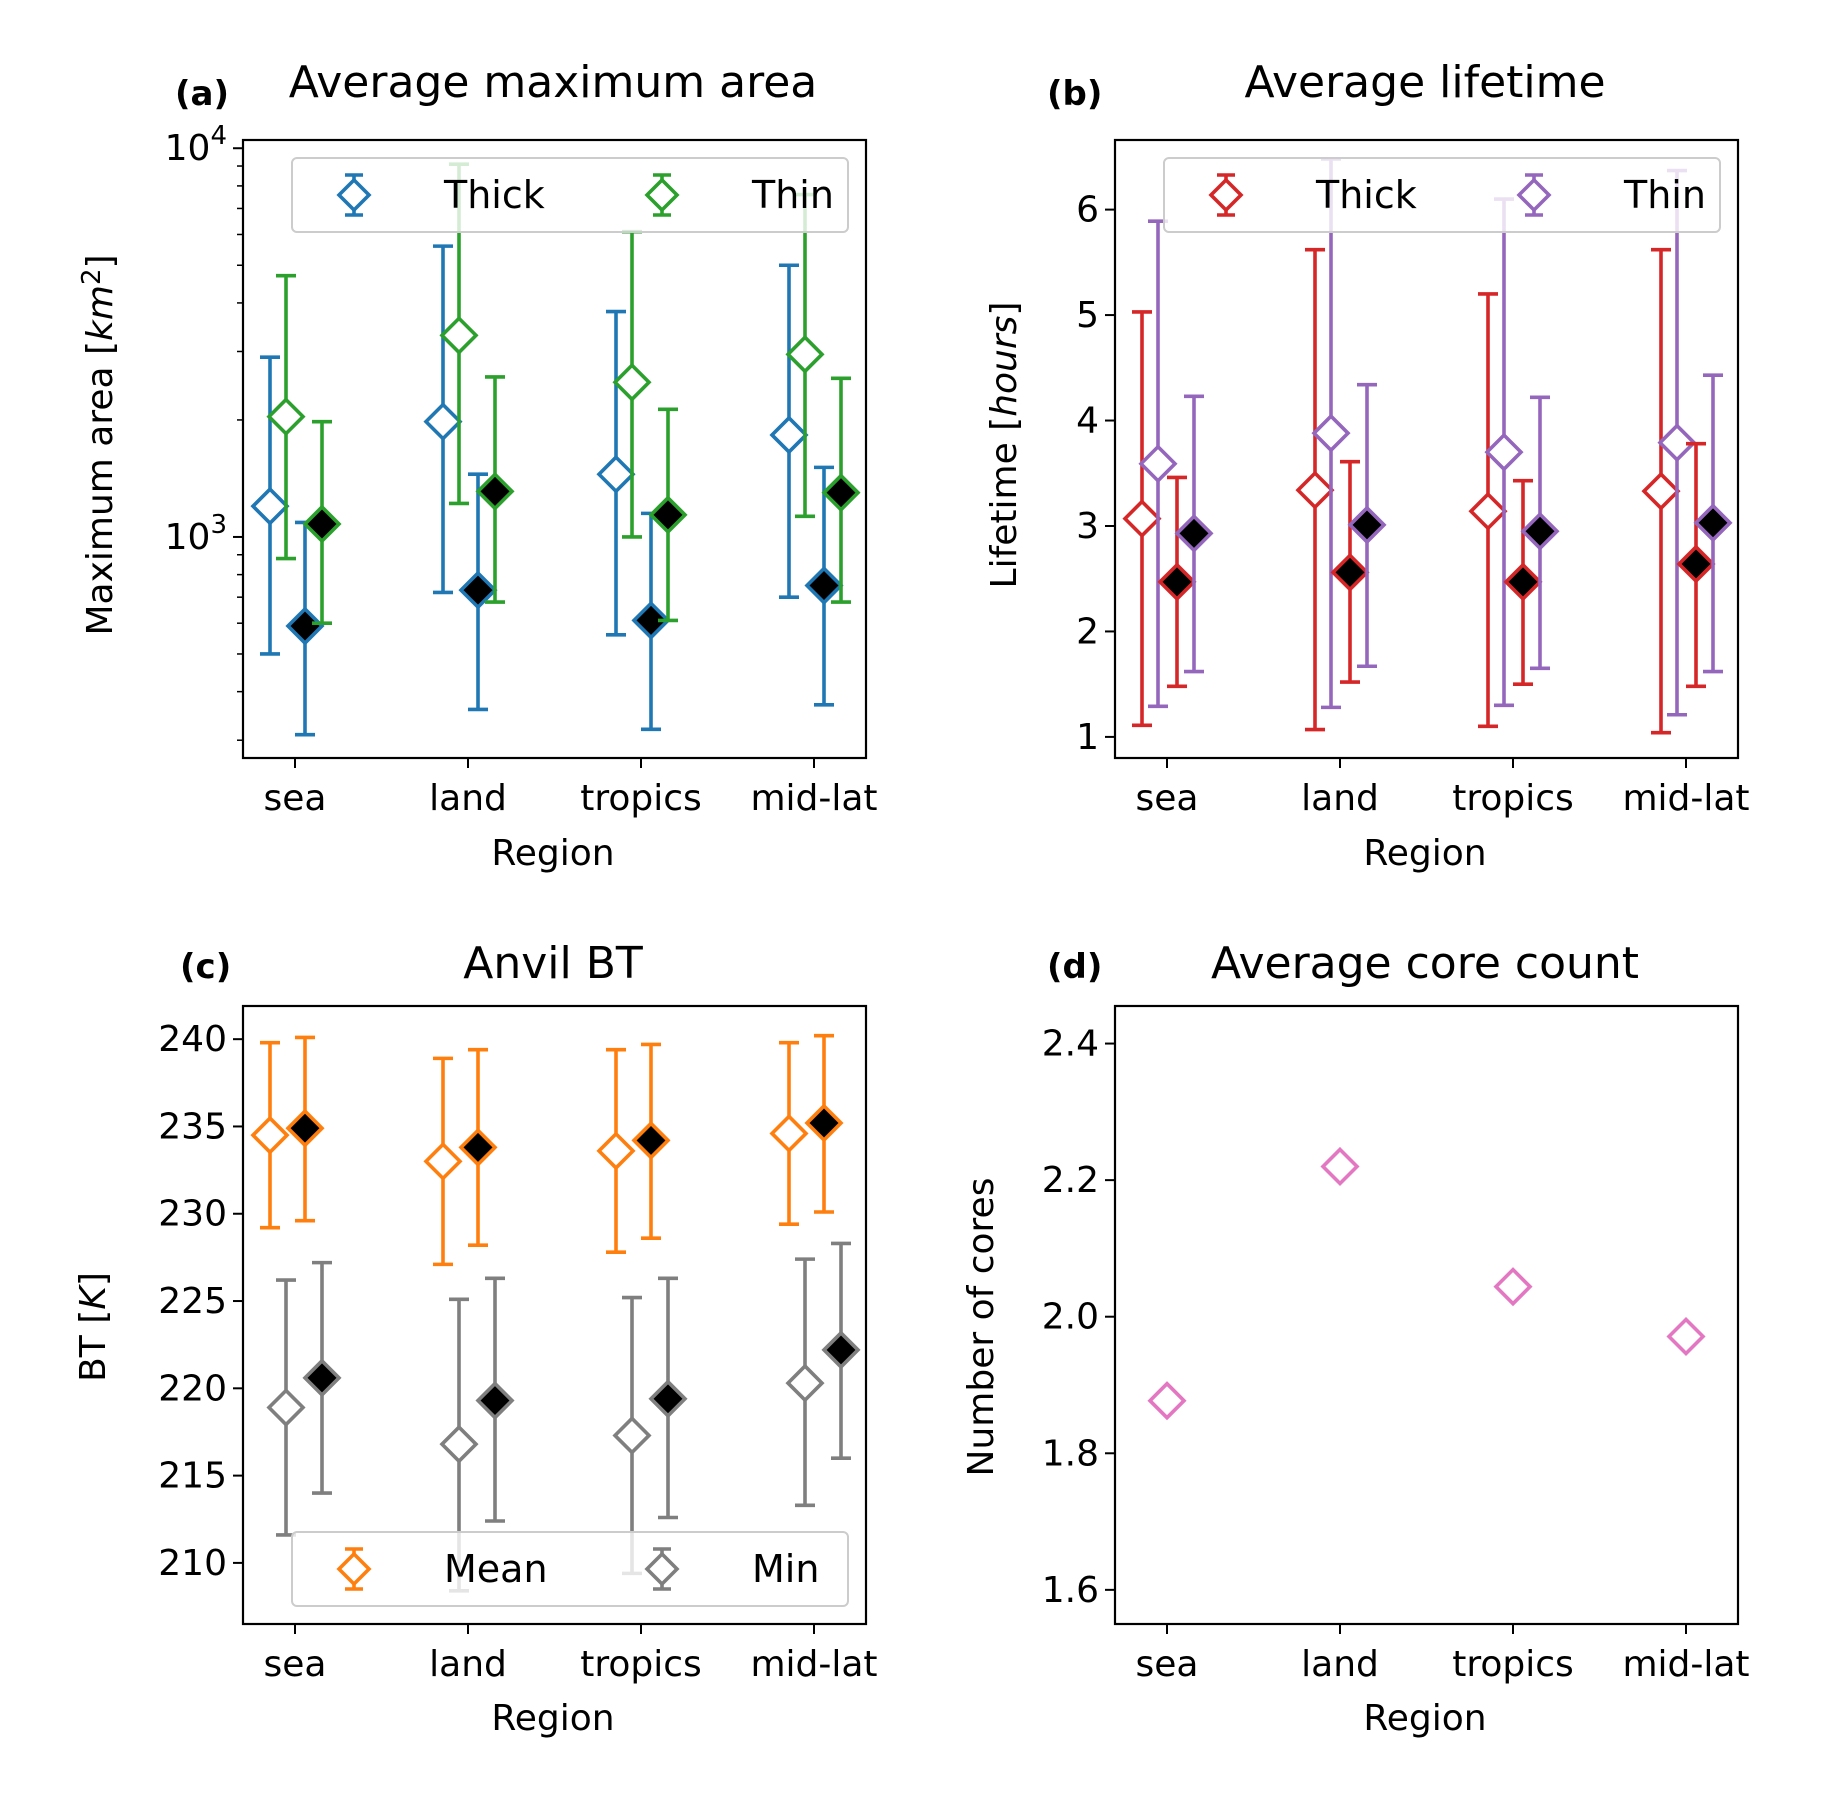 The height and width of the screenshot is (1817, 1826). What do you see at coordinates (1070, 1180) in the screenshot?
I see `y-tick-label: 2.2` at bounding box center [1070, 1180].